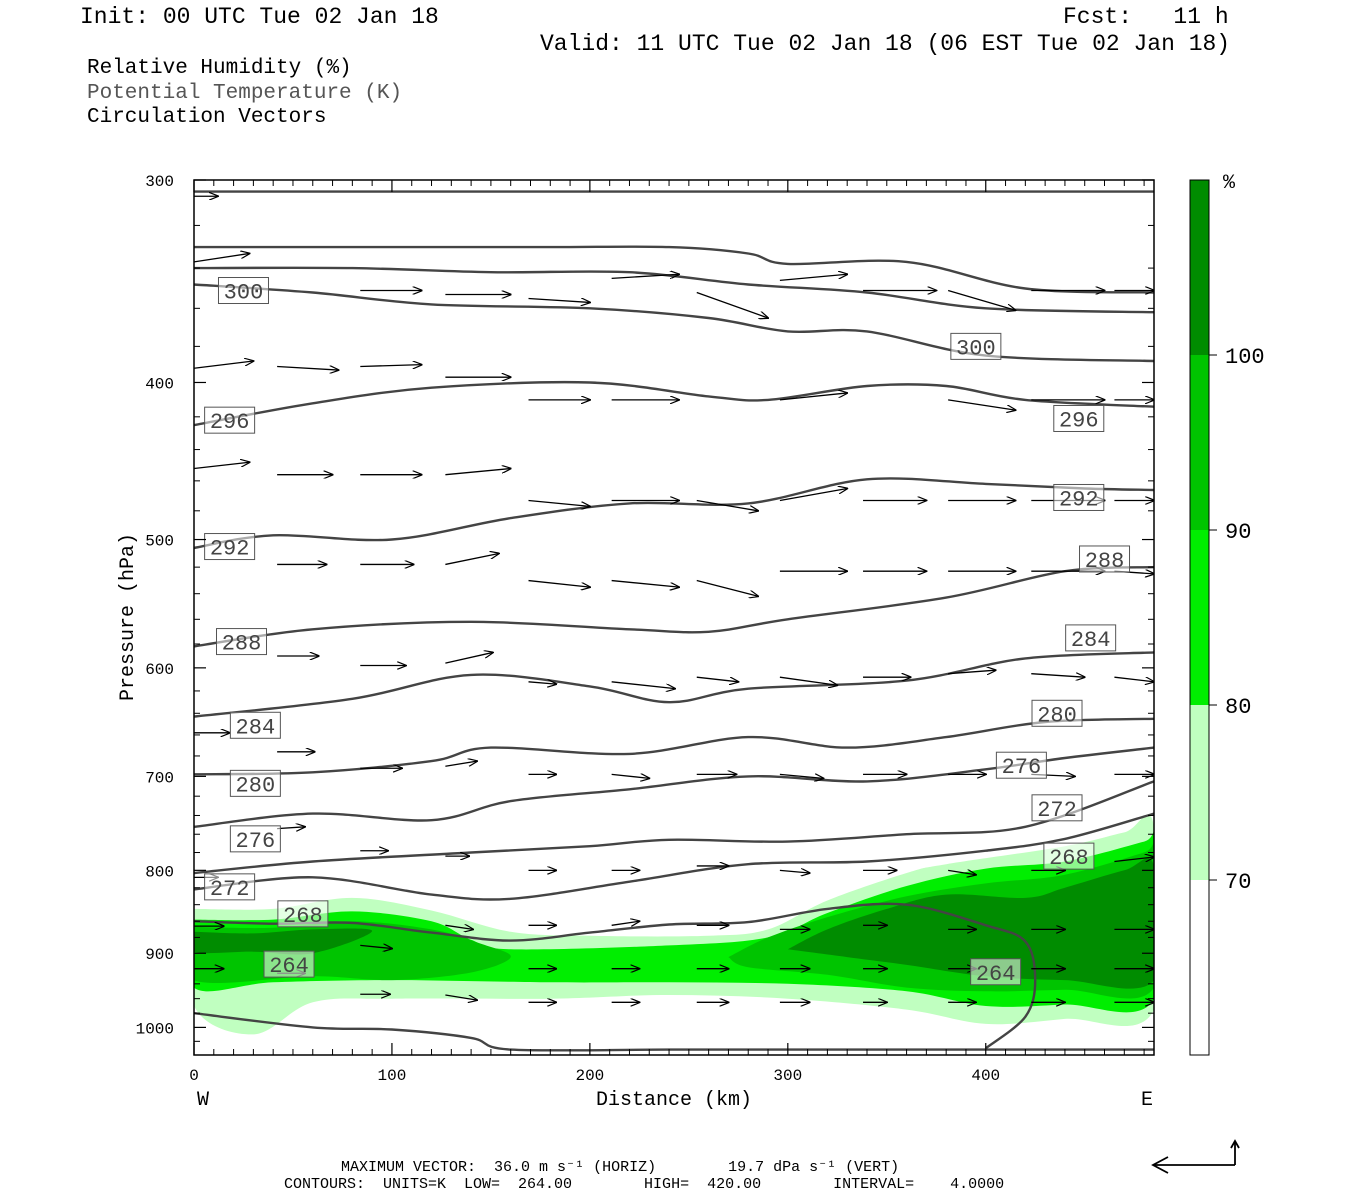  I want to click on contour-label: 276, so click(255, 839).